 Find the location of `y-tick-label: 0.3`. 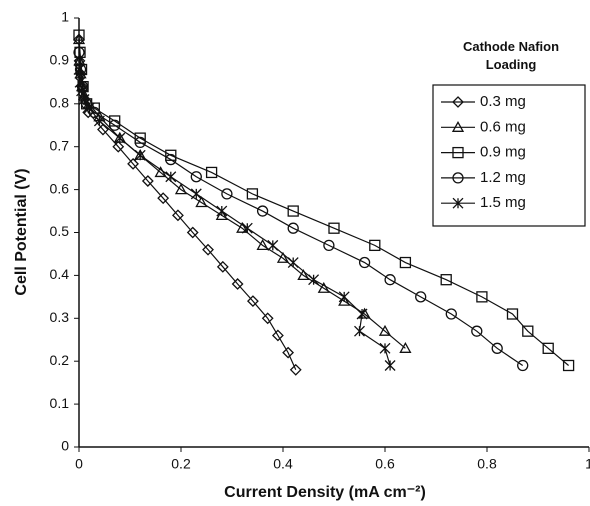

y-tick-label: 0.3 is located at coordinates (60, 317).